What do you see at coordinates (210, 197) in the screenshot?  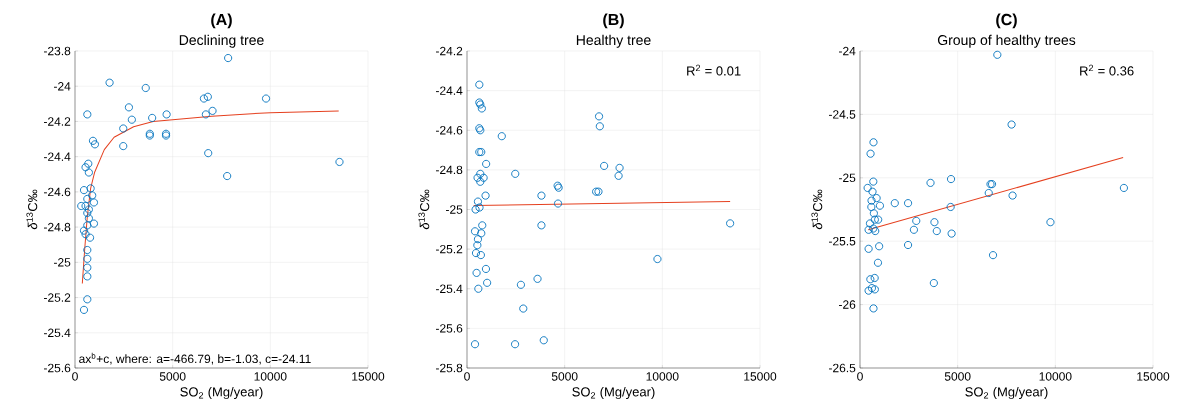 I see `line-series` at bounding box center [210, 197].